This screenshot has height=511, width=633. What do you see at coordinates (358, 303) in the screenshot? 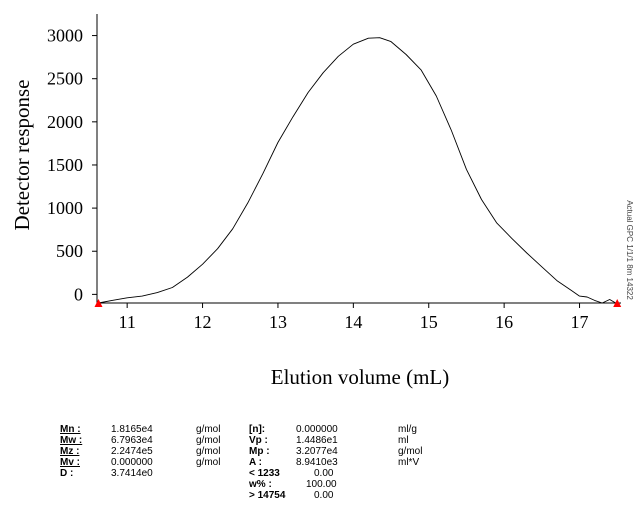
I see `marker-layer` at bounding box center [358, 303].